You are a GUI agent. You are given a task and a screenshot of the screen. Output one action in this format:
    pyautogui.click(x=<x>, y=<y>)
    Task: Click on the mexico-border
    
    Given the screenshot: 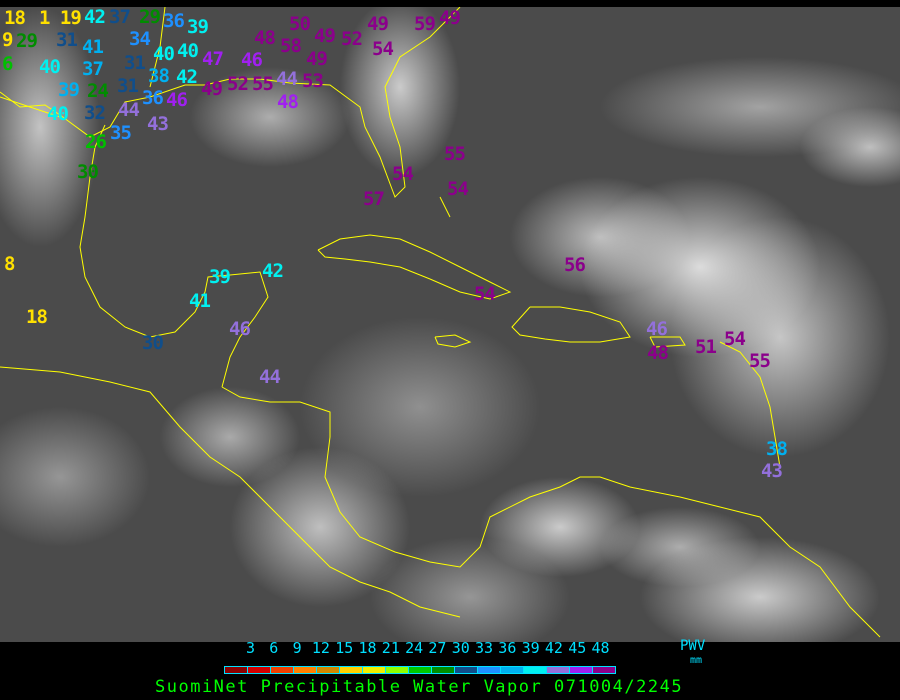 What is the action you would take?
    pyautogui.click(x=30, y=107)
    